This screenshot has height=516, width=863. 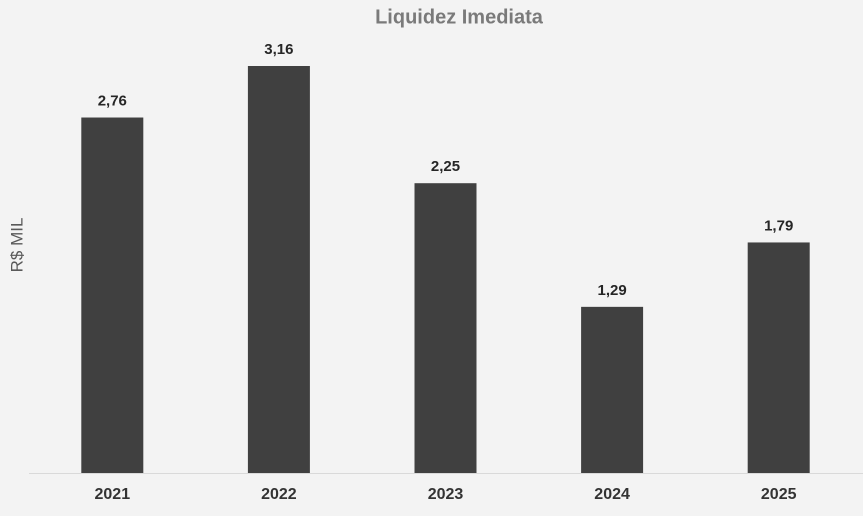 I want to click on value-label: 3,16, so click(x=278, y=49).